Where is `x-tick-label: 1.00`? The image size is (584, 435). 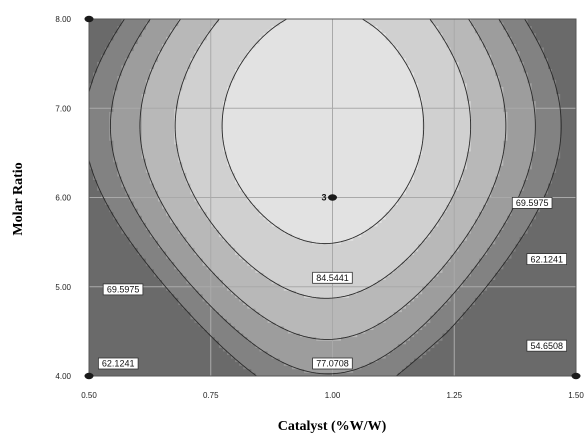
x-tick-label: 1.00 is located at coordinates (333, 395).